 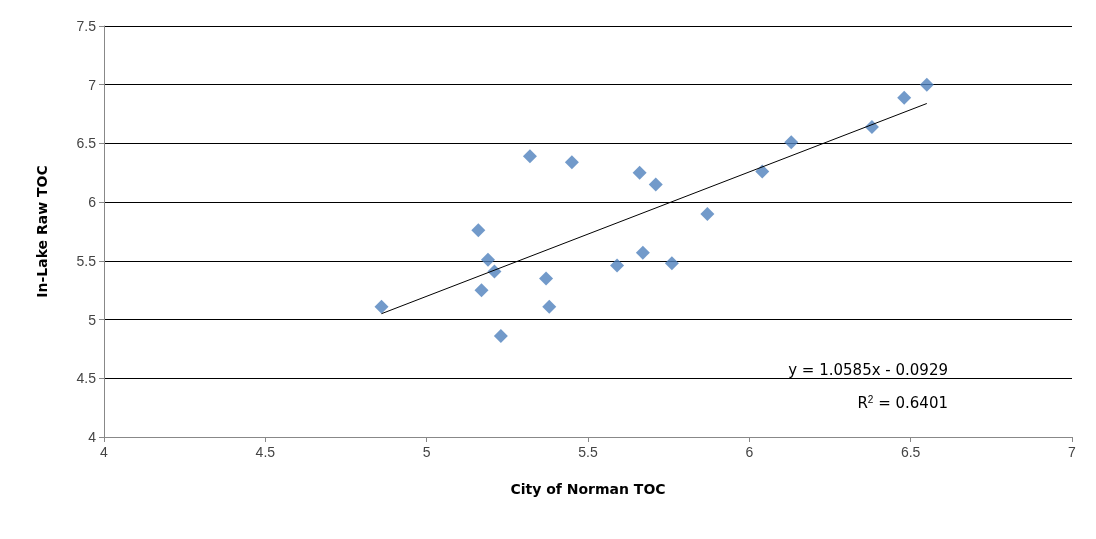 I want to click on y-tick-label: 7.5, so click(x=86, y=26).